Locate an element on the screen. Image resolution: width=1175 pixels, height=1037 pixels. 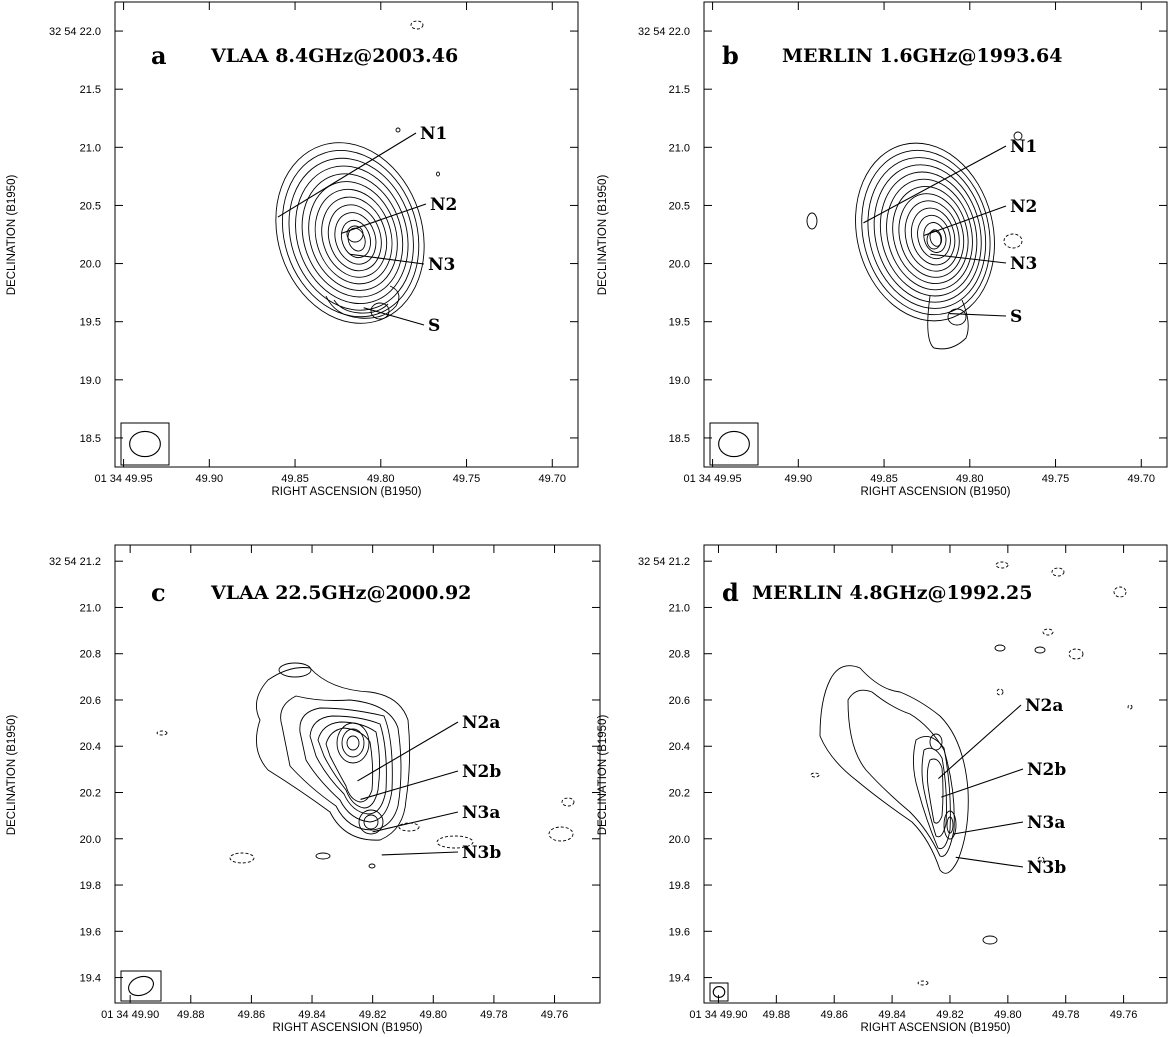
x-tick-label: 49.80 is located at coordinates (1008, 1015).